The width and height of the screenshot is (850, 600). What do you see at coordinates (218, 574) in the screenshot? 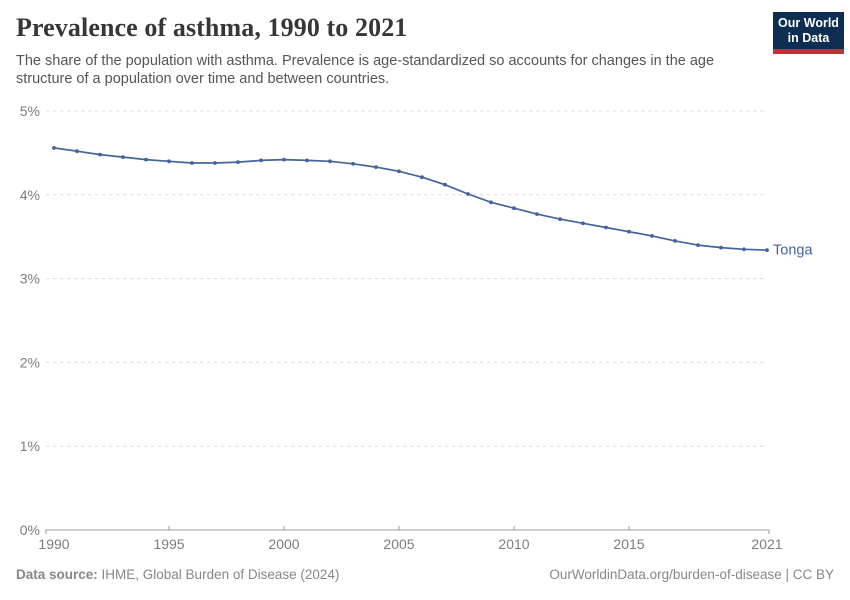
I see `data-source-value: IHME, Global Burden of Disease (2024)` at bounding box center [218, 574].